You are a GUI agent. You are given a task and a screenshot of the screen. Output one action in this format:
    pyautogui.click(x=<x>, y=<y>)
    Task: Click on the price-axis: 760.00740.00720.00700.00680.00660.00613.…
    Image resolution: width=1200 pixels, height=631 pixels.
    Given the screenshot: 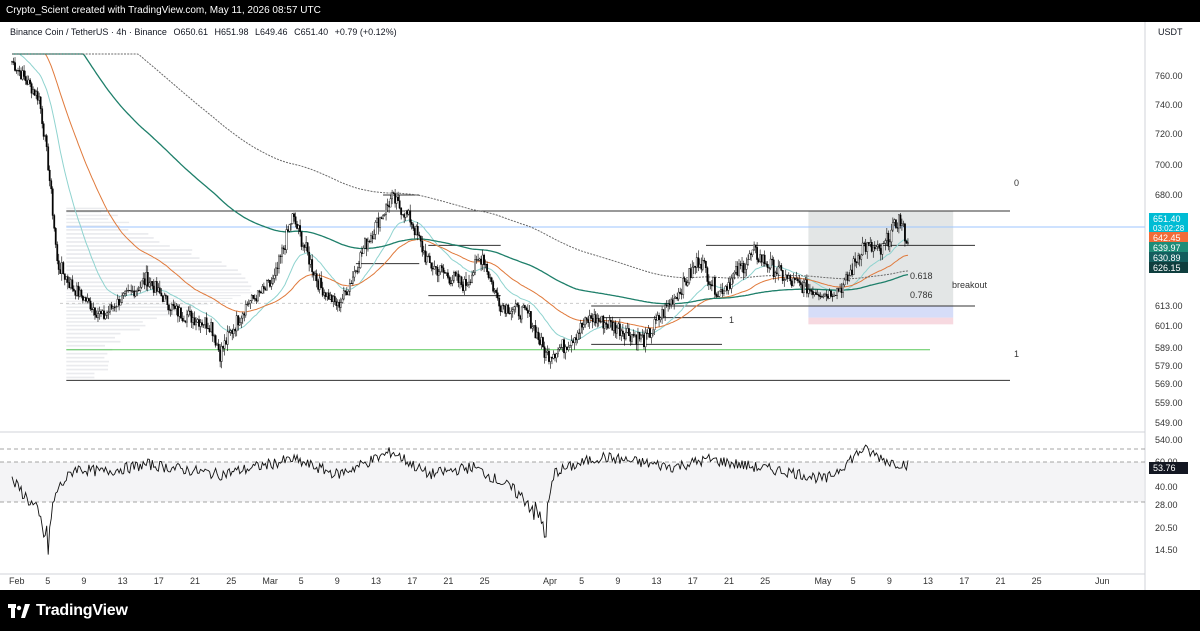 What is the action you would take?
    pyautogui.click(x=1169, y=313)
    